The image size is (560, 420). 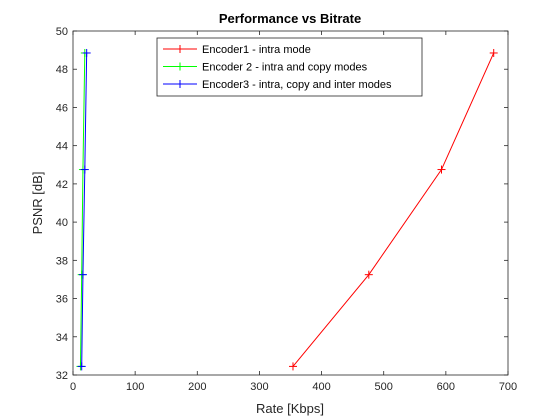 I want to click on x-tick-label: 600, so click(x=446, y=387).